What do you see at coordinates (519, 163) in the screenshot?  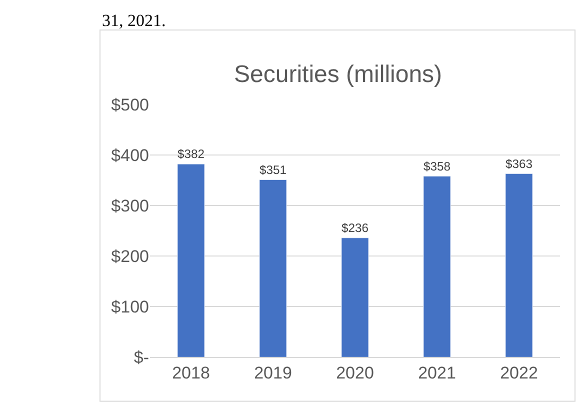 I see `data-label: $363` at bounding box center [519, 163].